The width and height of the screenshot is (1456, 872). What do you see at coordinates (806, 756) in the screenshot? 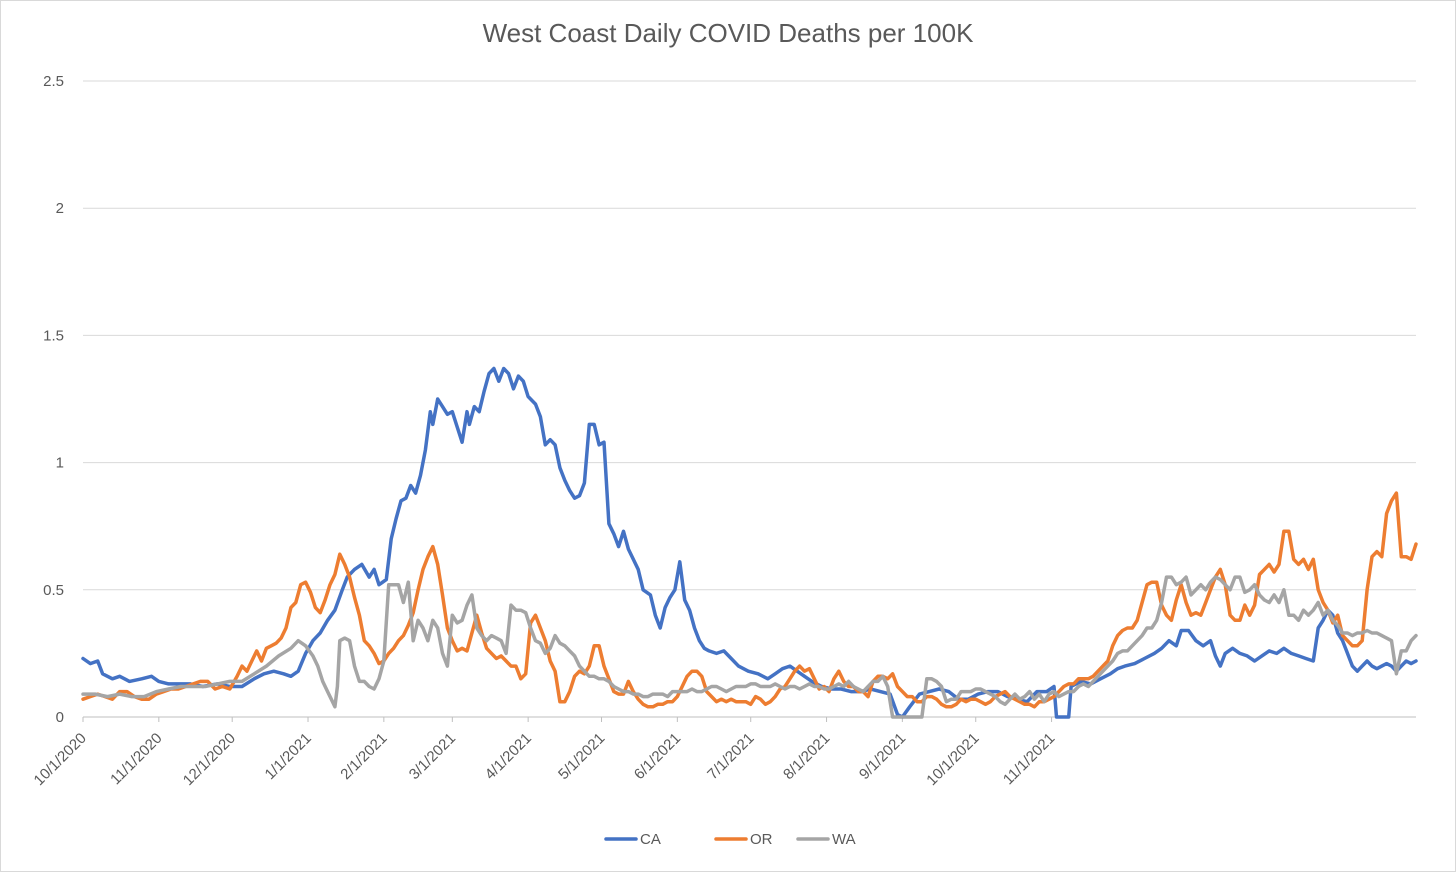
I see `x-tick-label: 8/1/2021` at bounding box center [806, 756].